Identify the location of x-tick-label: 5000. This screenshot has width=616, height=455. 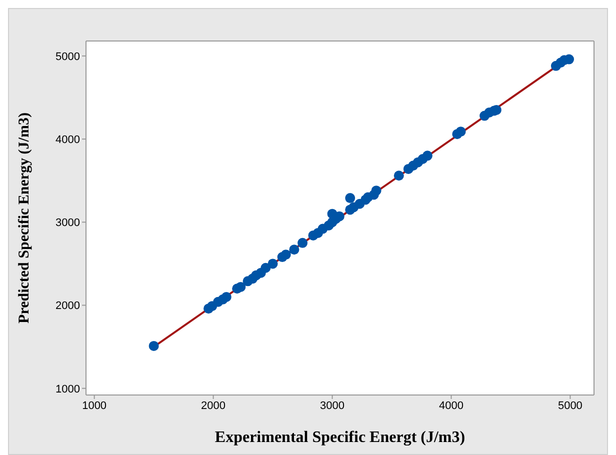
(570, 406).